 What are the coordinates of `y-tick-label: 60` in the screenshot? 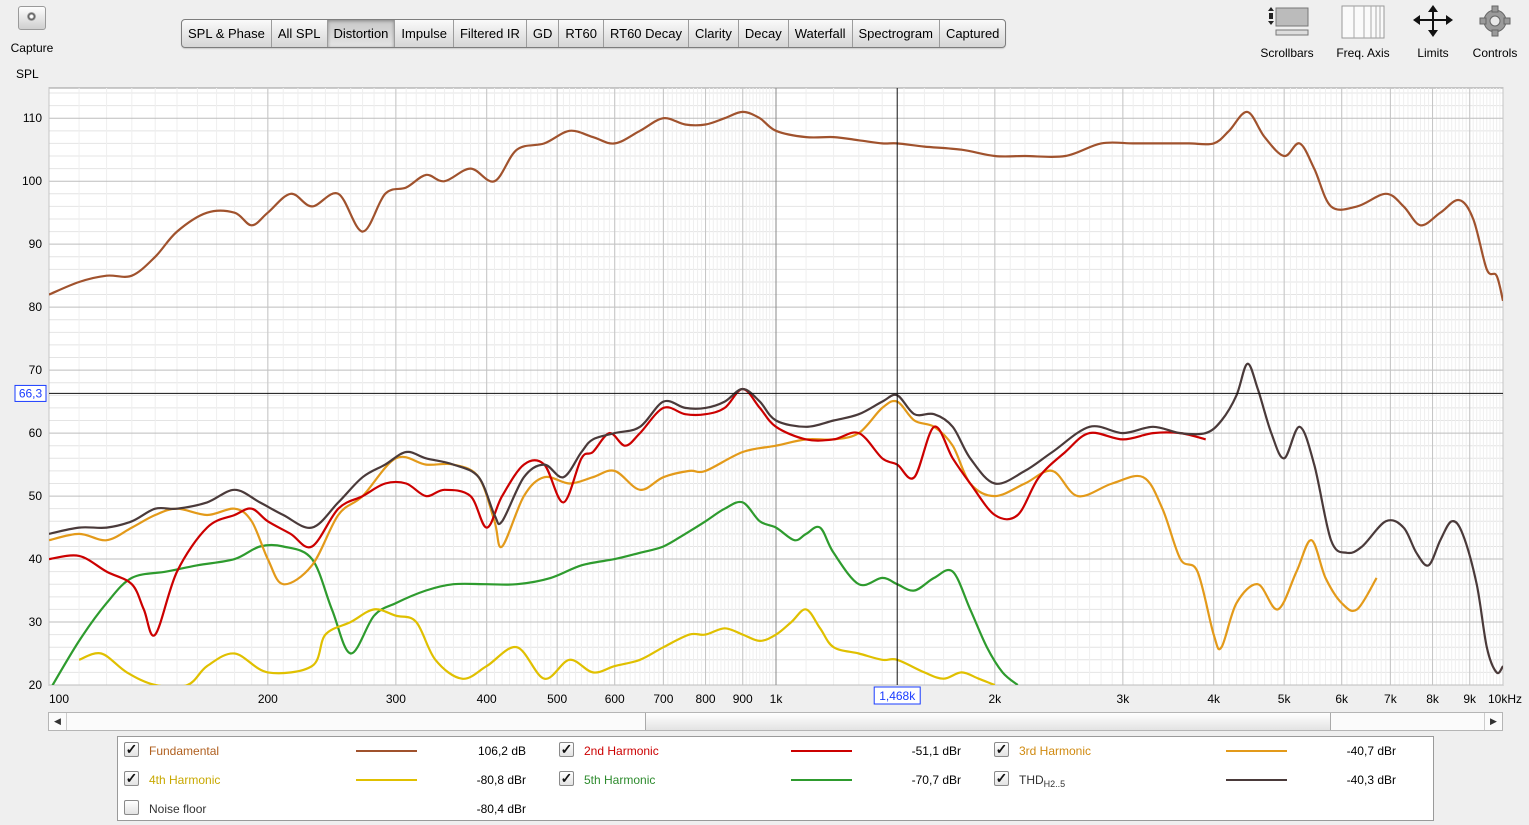 It's located at (36, 433).